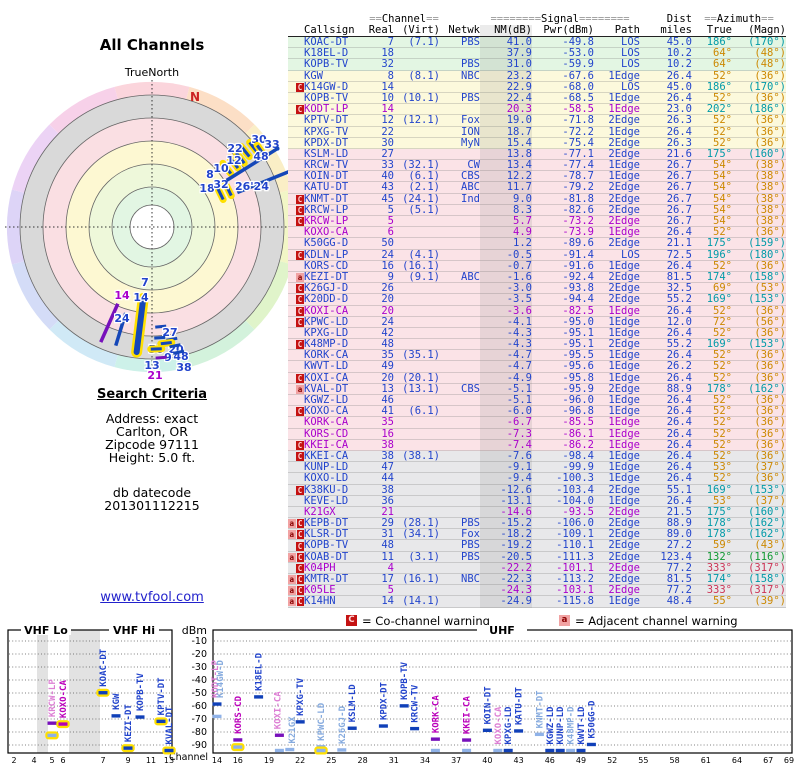  Describe the element at coordinates (506, 445) in the screenshot. I see `cell-noise-margin: -7.4` at that location.